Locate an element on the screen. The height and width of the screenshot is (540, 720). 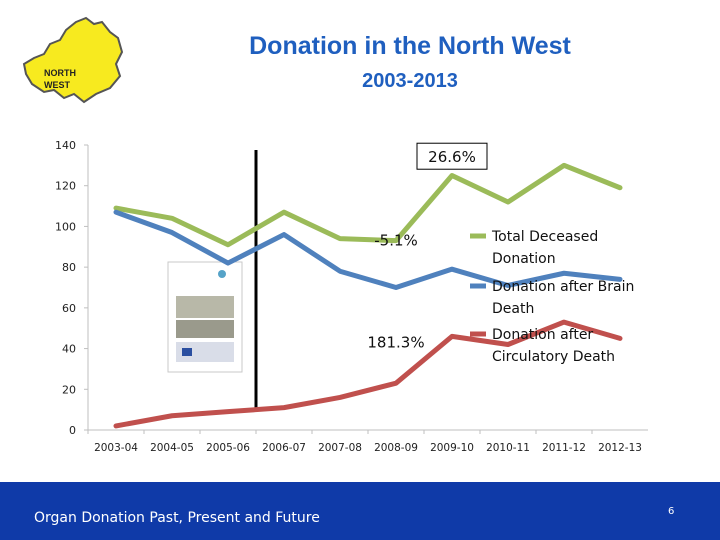
y-tick-label: 80 is located at coordinates (69, 267).